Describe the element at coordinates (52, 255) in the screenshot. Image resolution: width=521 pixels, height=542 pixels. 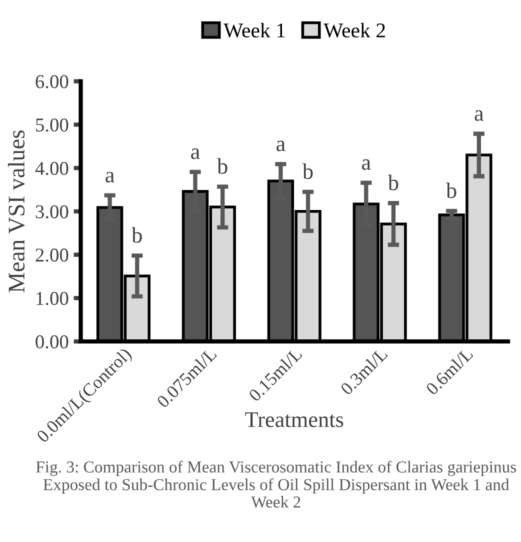
I see `y-tick-label: 2.00` at that location.